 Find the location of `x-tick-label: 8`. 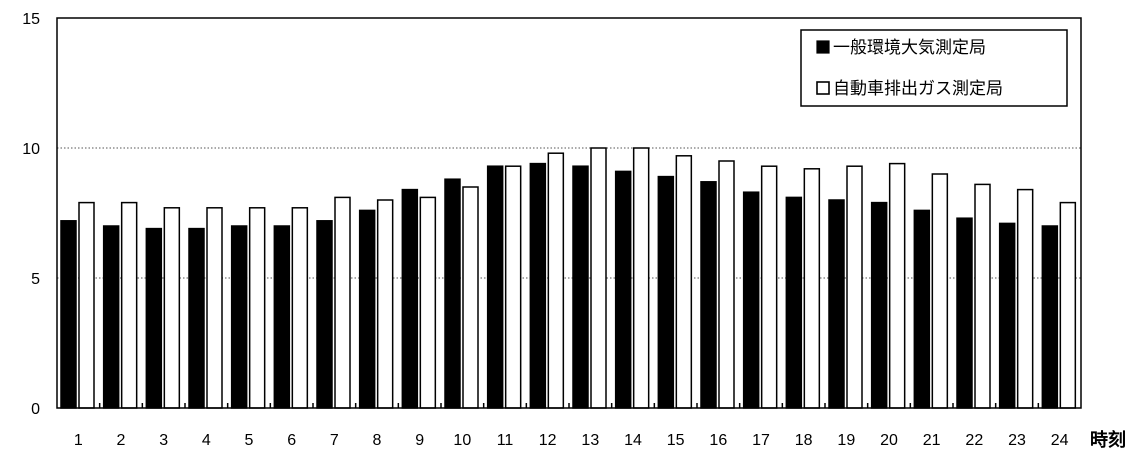

x-tick-label: 8 is located at coordinates (377, 440).